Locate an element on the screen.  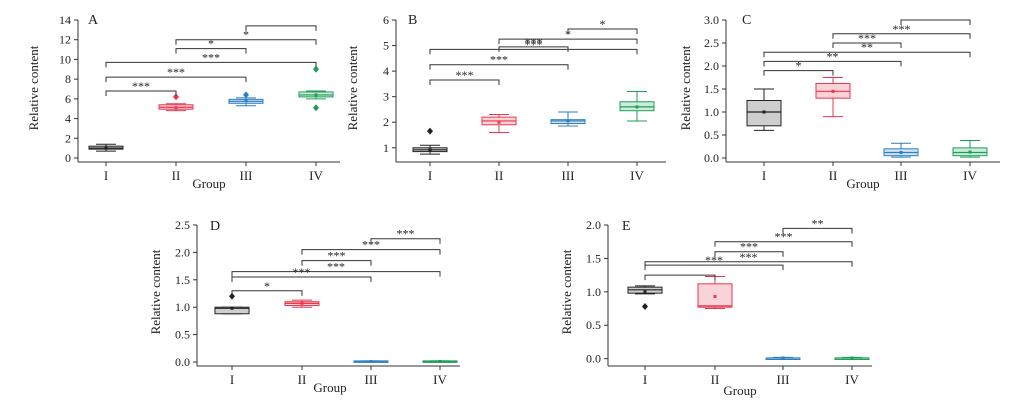
y-tick-label: 1 is located at coordinates (386, 148).